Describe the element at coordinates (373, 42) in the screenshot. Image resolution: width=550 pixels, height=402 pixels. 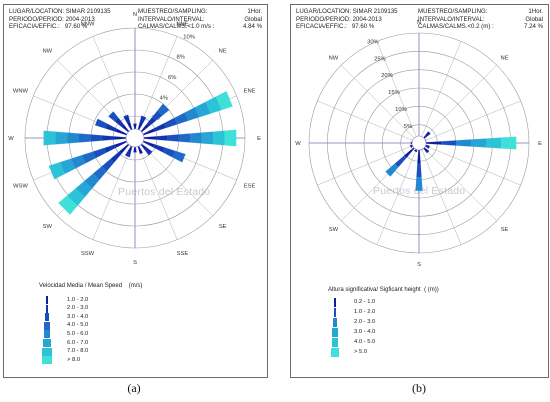
I see `radial-tick-label: 30%` at that location.